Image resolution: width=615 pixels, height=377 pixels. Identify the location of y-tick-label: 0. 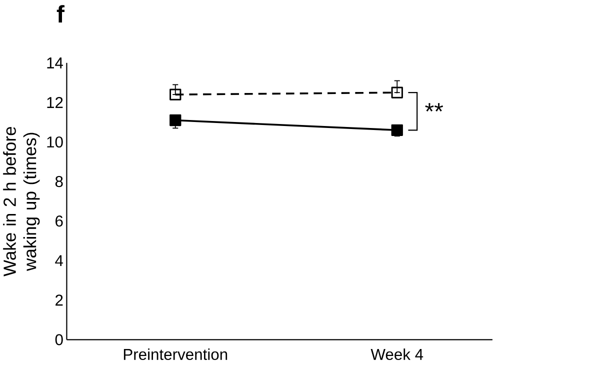
(59, 340).